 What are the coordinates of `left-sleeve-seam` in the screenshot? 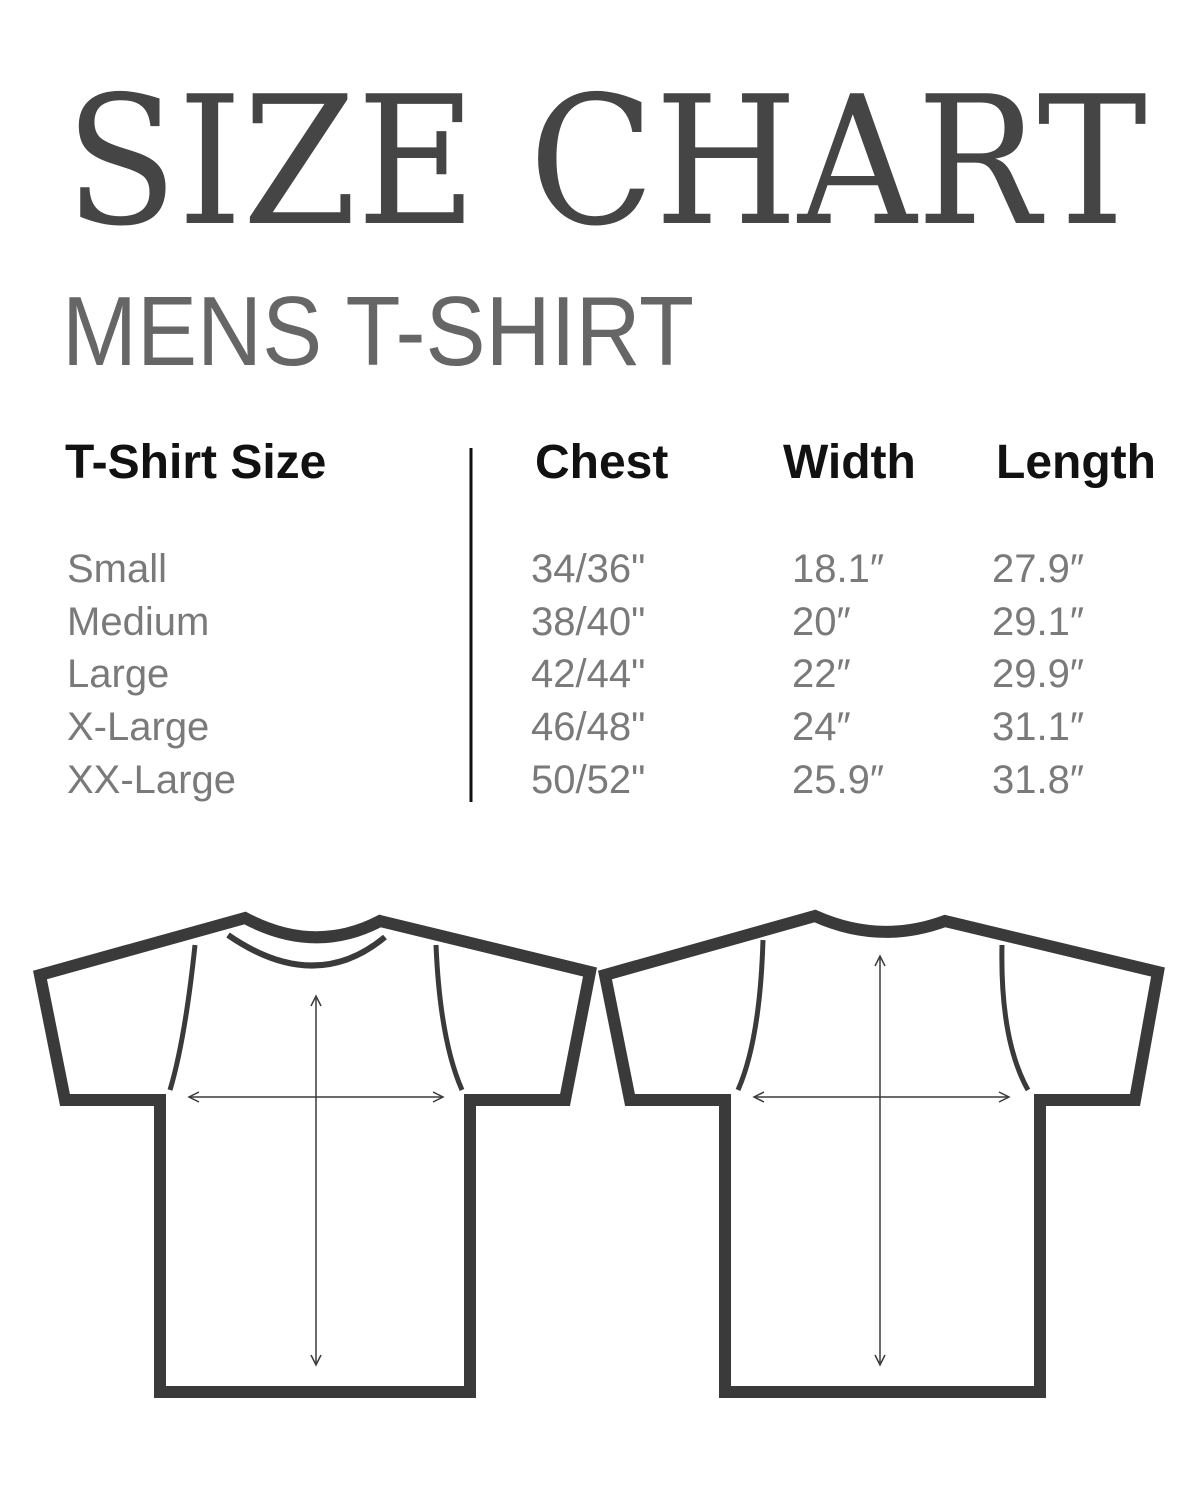 It's located at (182, 1017).